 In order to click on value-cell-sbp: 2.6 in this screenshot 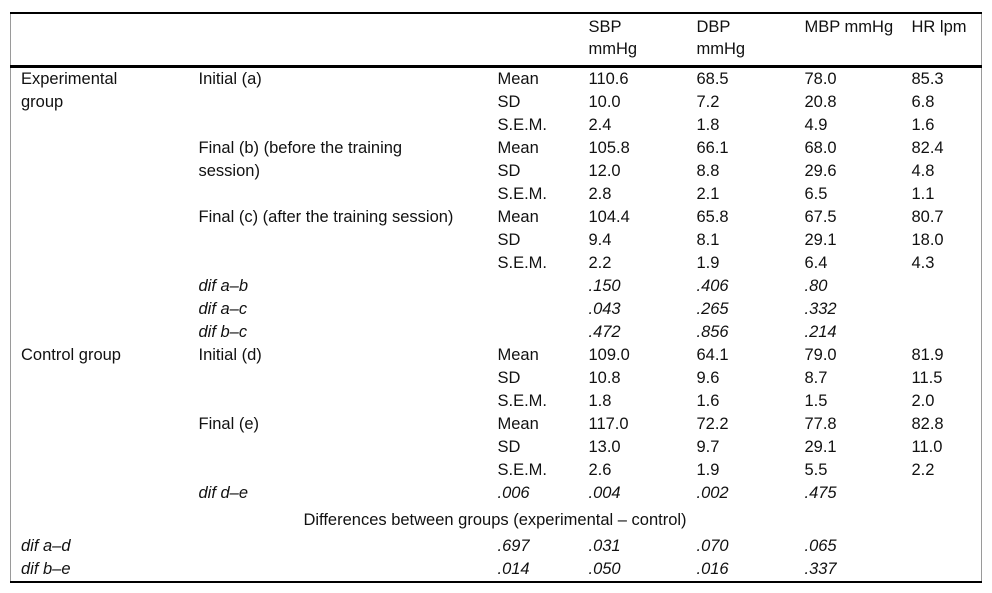, I will do `click(600, 470)`.